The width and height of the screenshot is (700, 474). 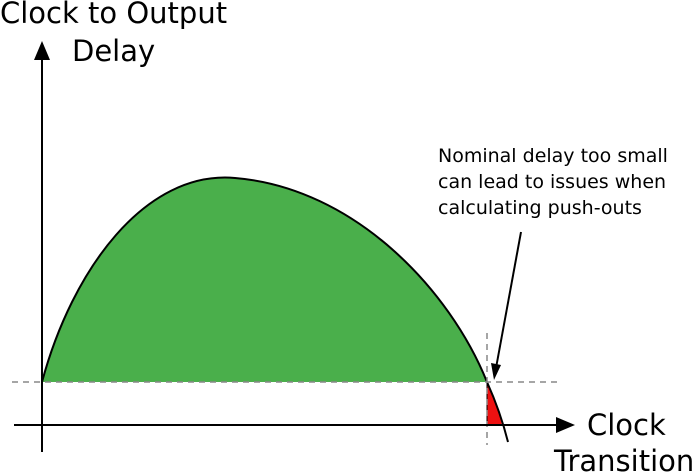 I want to click on annotation-pointer-arrowhead, so click(x=496, y=371).